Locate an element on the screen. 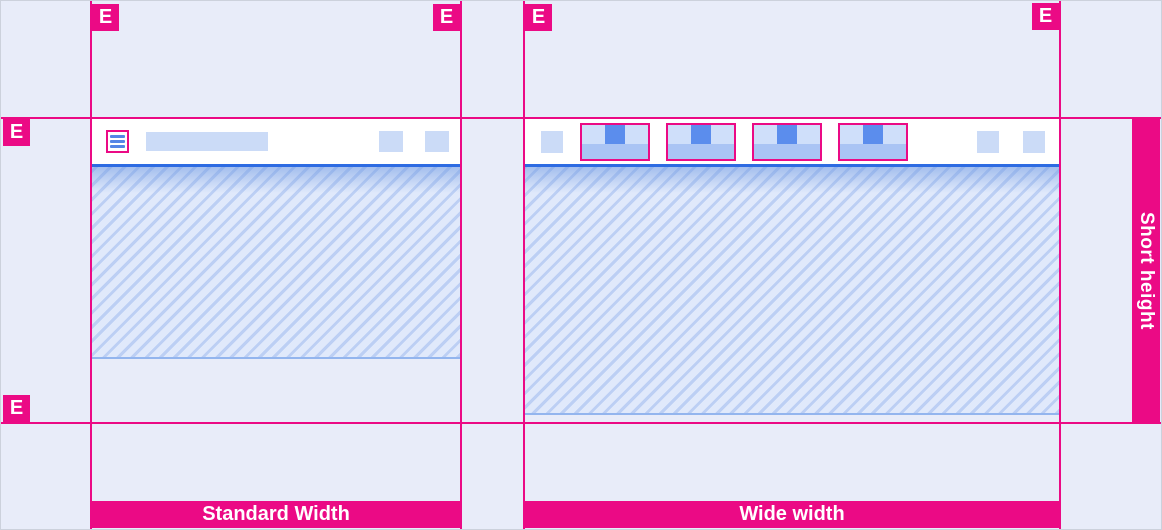  keyline-marker-standard-right: E is located at coordinates (446, 17).